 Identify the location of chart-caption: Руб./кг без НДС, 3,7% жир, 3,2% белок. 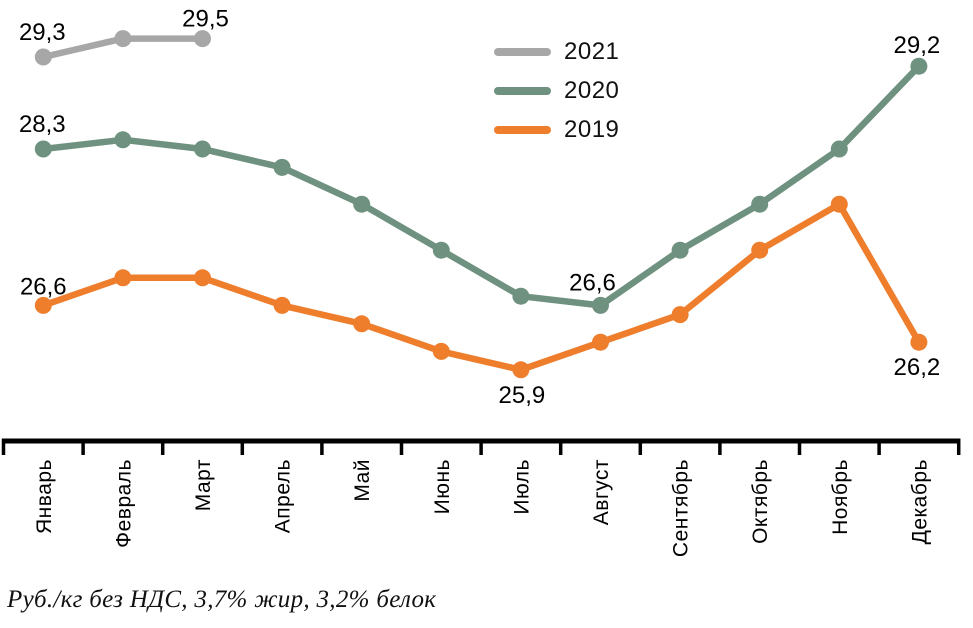
(222, 599).